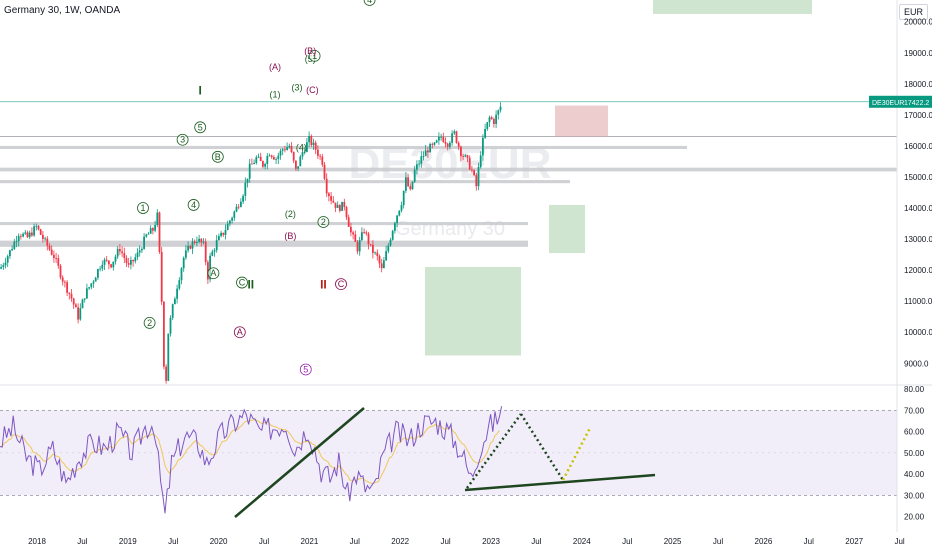 This screenshot has width=932, height=550. What do you see at coordinates (916, 103) in the screenshot?
I see `last-price-value: 17422.2` at bounding box center [916, 103].